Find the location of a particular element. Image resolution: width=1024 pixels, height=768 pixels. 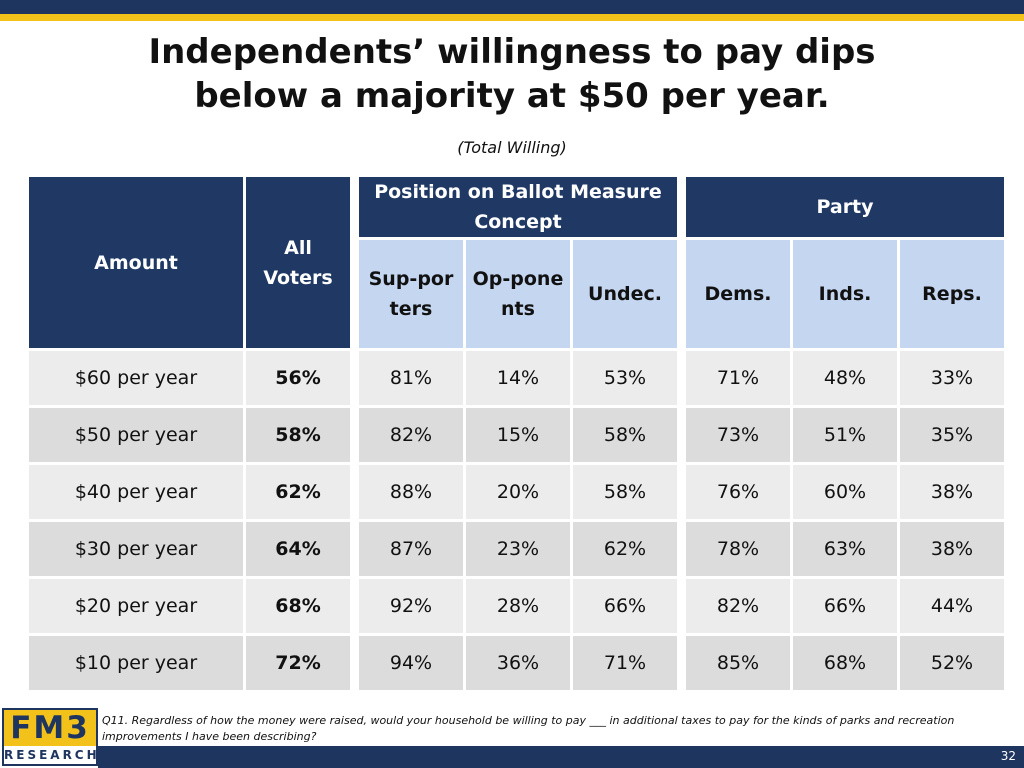

cell-opponents: 15% is located at coordinates (518, 435).